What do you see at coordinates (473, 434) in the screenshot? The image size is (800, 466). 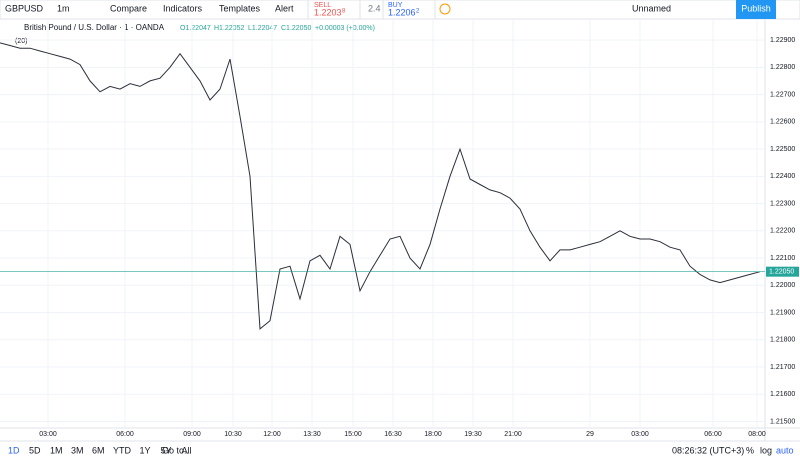 I see `x-tick-label: 19:30` at bounding box center [473, 434].